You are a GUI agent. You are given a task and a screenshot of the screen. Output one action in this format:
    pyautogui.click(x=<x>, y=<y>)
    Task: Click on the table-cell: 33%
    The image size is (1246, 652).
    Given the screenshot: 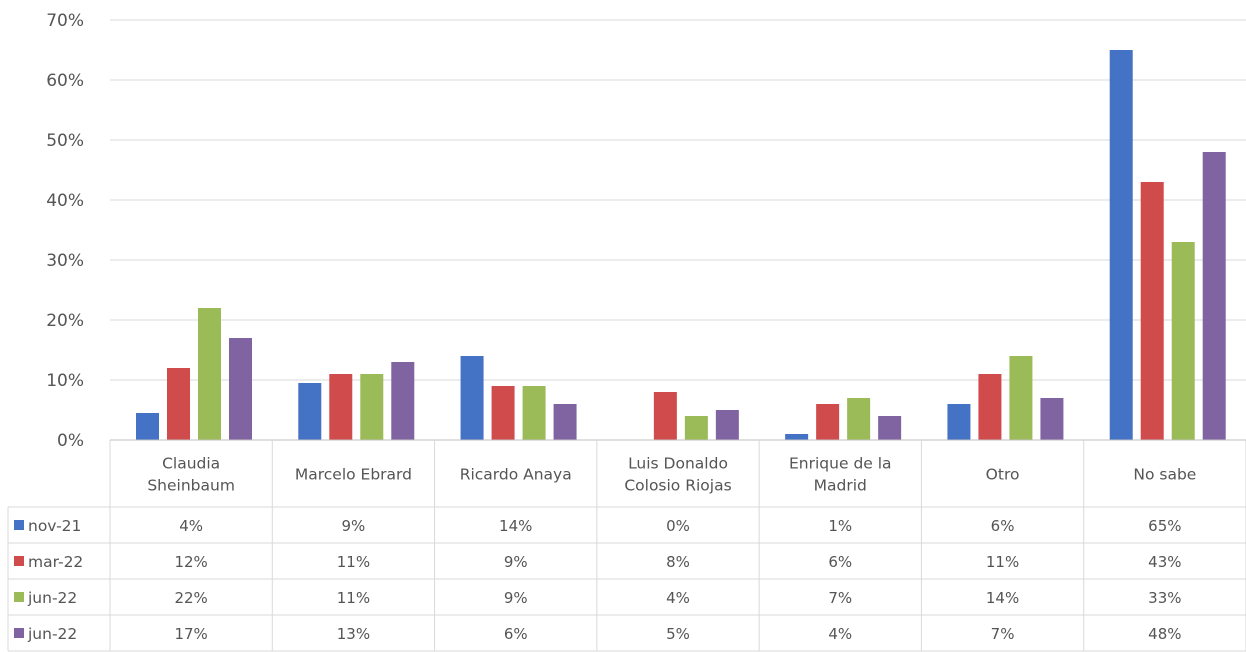 What is the action you would take?
    pyautogui.click(x=1164, y=598)
    